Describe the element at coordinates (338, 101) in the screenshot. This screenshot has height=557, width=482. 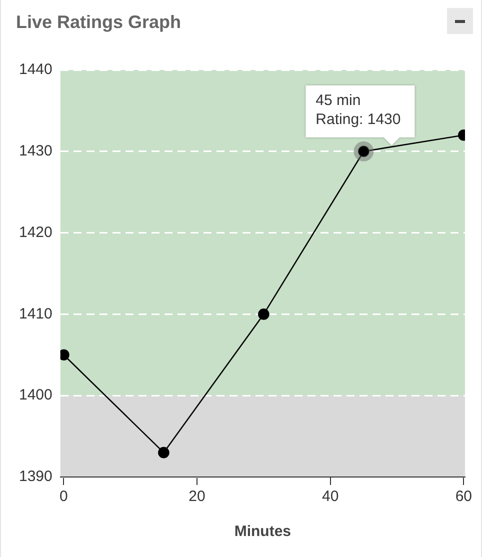
I see `annotation: 45 min` at that location.